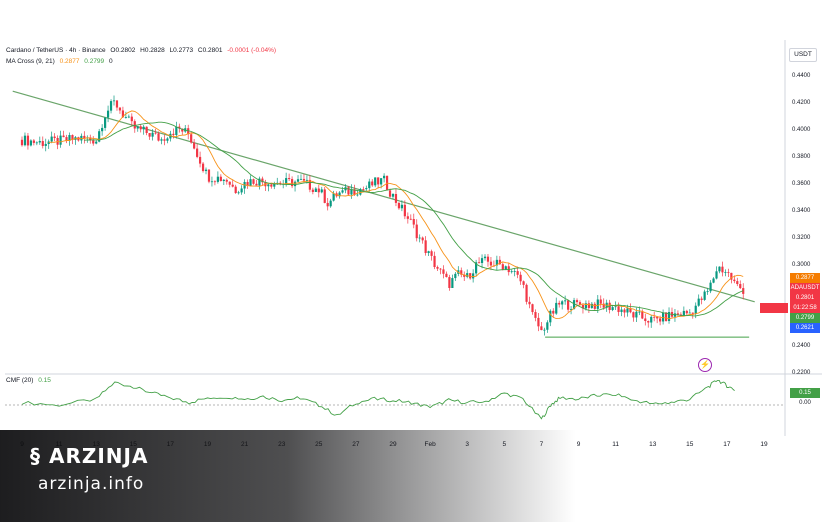 The width and height of the screenshot is (822, 522). What do you see at coordinates (805, 298) in the screenshot?
I see `last-price-tag: 0.2801` at bounding box center [805, 298].